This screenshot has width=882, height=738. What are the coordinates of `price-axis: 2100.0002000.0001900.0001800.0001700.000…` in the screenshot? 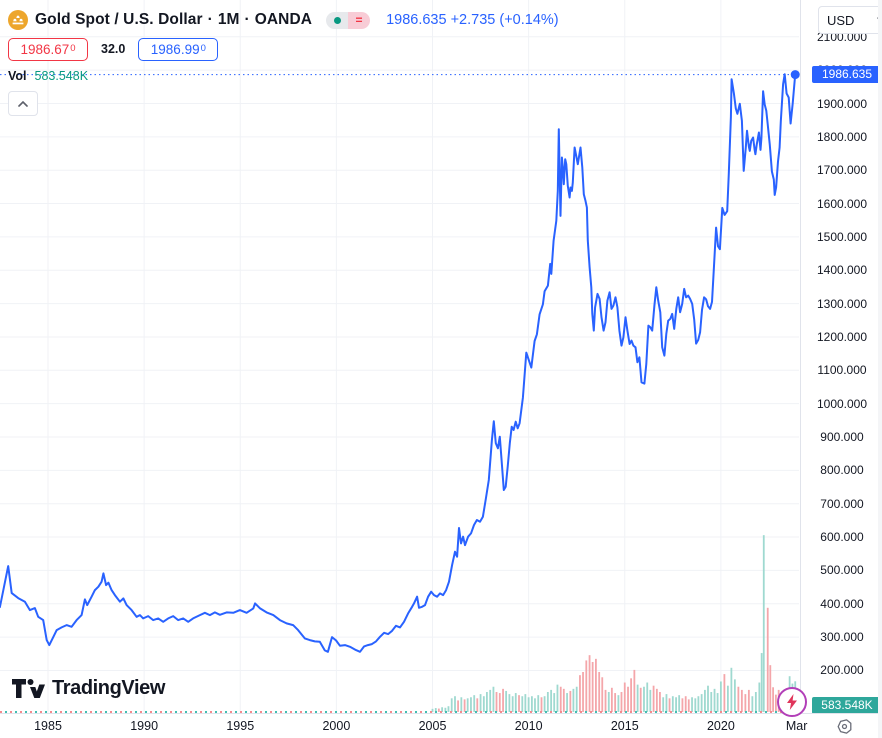 It's located at (841, 357).